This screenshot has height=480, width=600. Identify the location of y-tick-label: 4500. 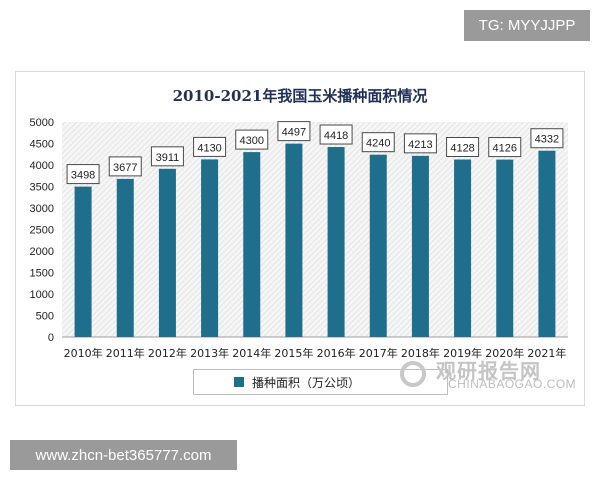
(42, 145).